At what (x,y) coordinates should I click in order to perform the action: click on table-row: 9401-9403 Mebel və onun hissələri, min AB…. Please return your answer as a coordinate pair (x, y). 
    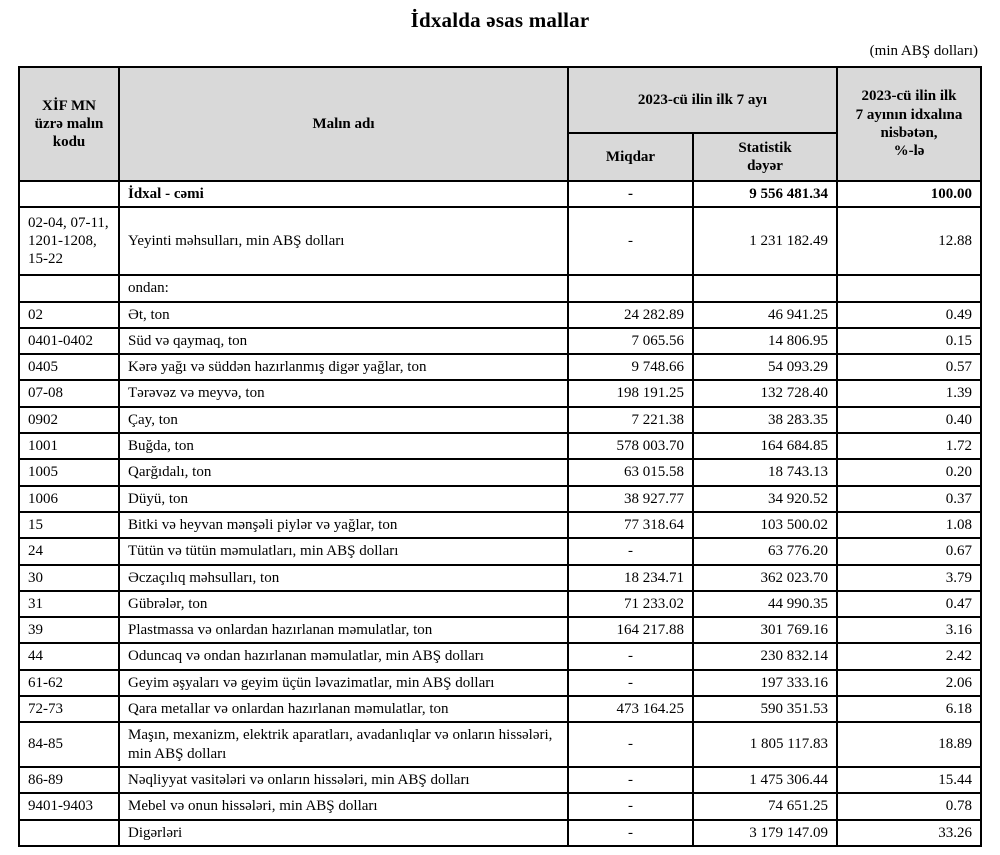
    Looking at the image, I should click on (500, 806).